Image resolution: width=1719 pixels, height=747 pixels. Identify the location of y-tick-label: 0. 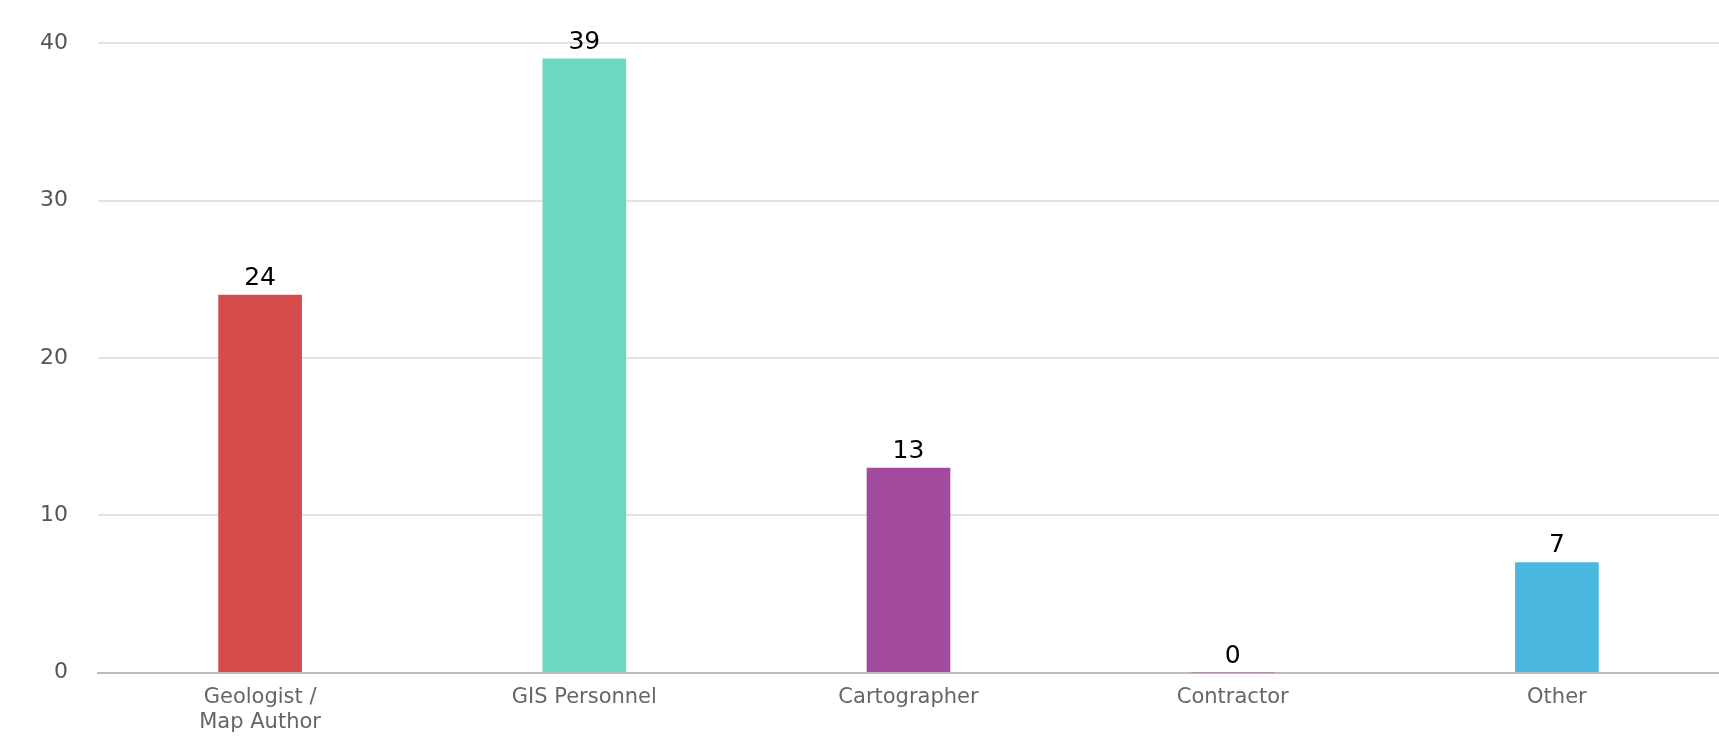
(60, 671).